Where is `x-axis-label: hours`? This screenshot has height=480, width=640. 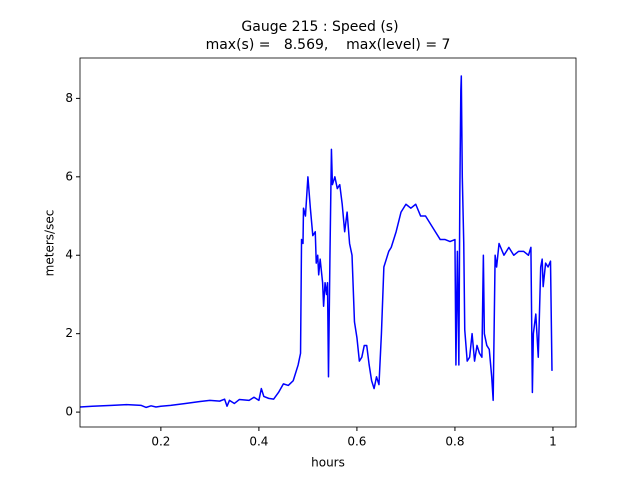
x-axis-label: hours is located at coordinates (328, 463).